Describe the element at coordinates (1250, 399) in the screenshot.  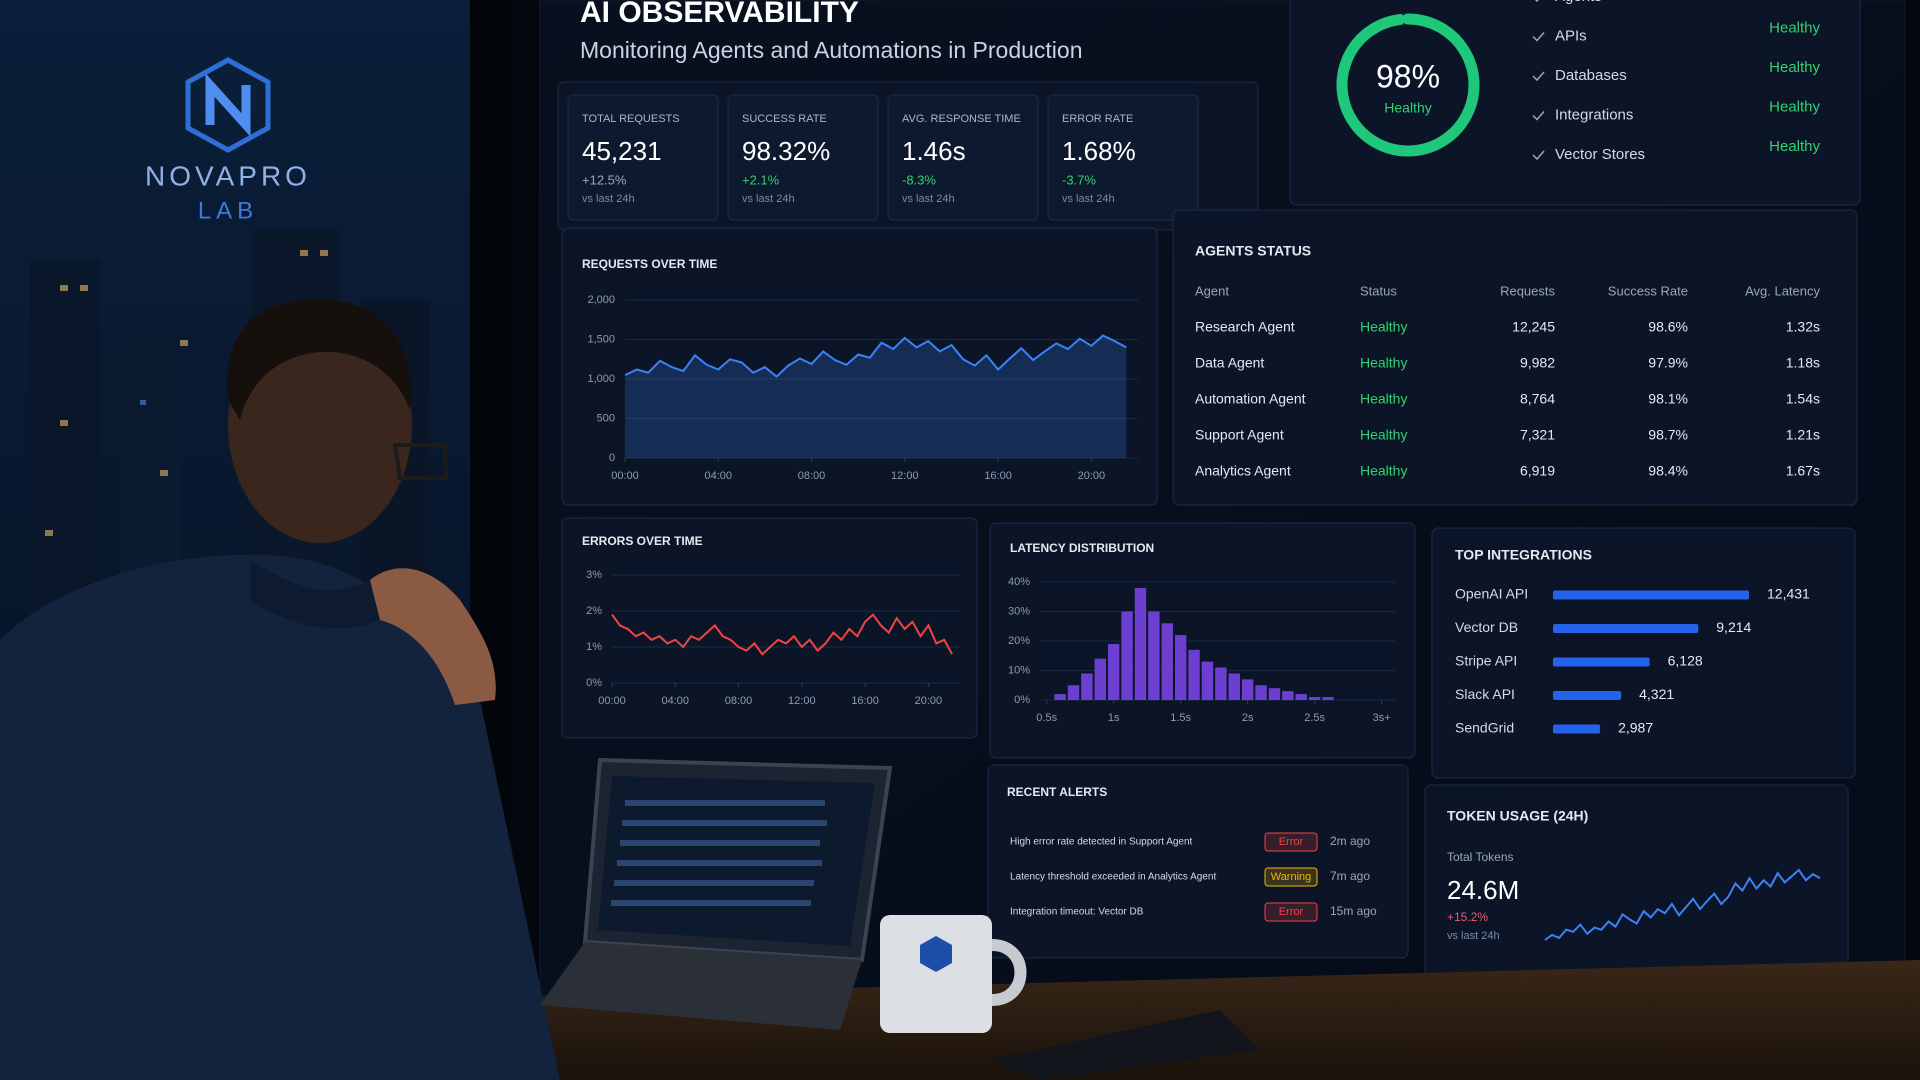
I see `table-cell: Automation Agent` at that location.